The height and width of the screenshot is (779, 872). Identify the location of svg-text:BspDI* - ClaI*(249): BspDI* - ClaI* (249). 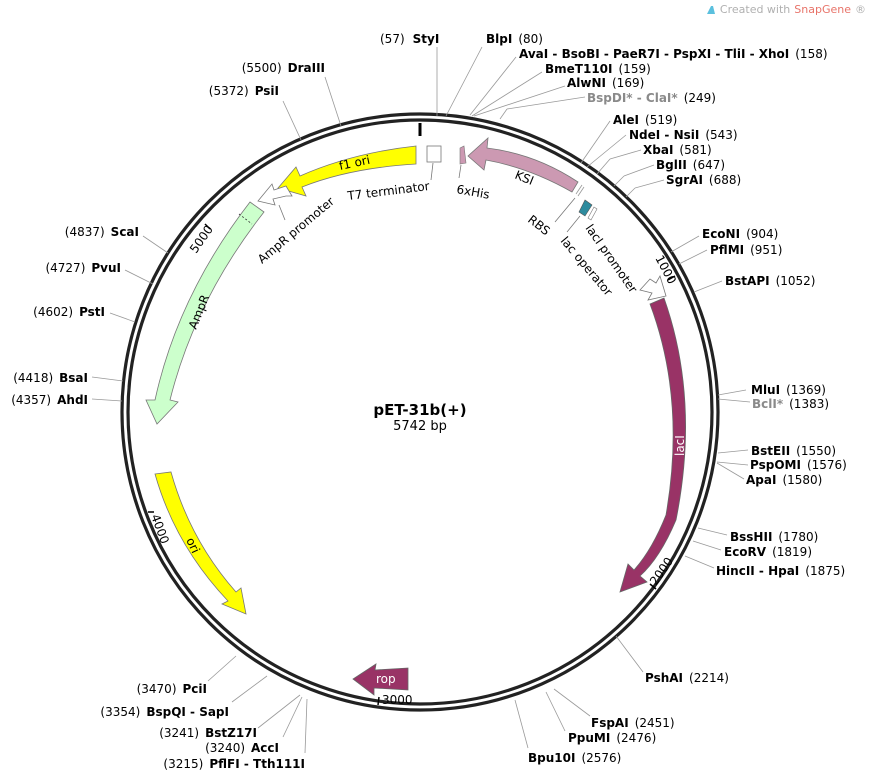
(651, 98).